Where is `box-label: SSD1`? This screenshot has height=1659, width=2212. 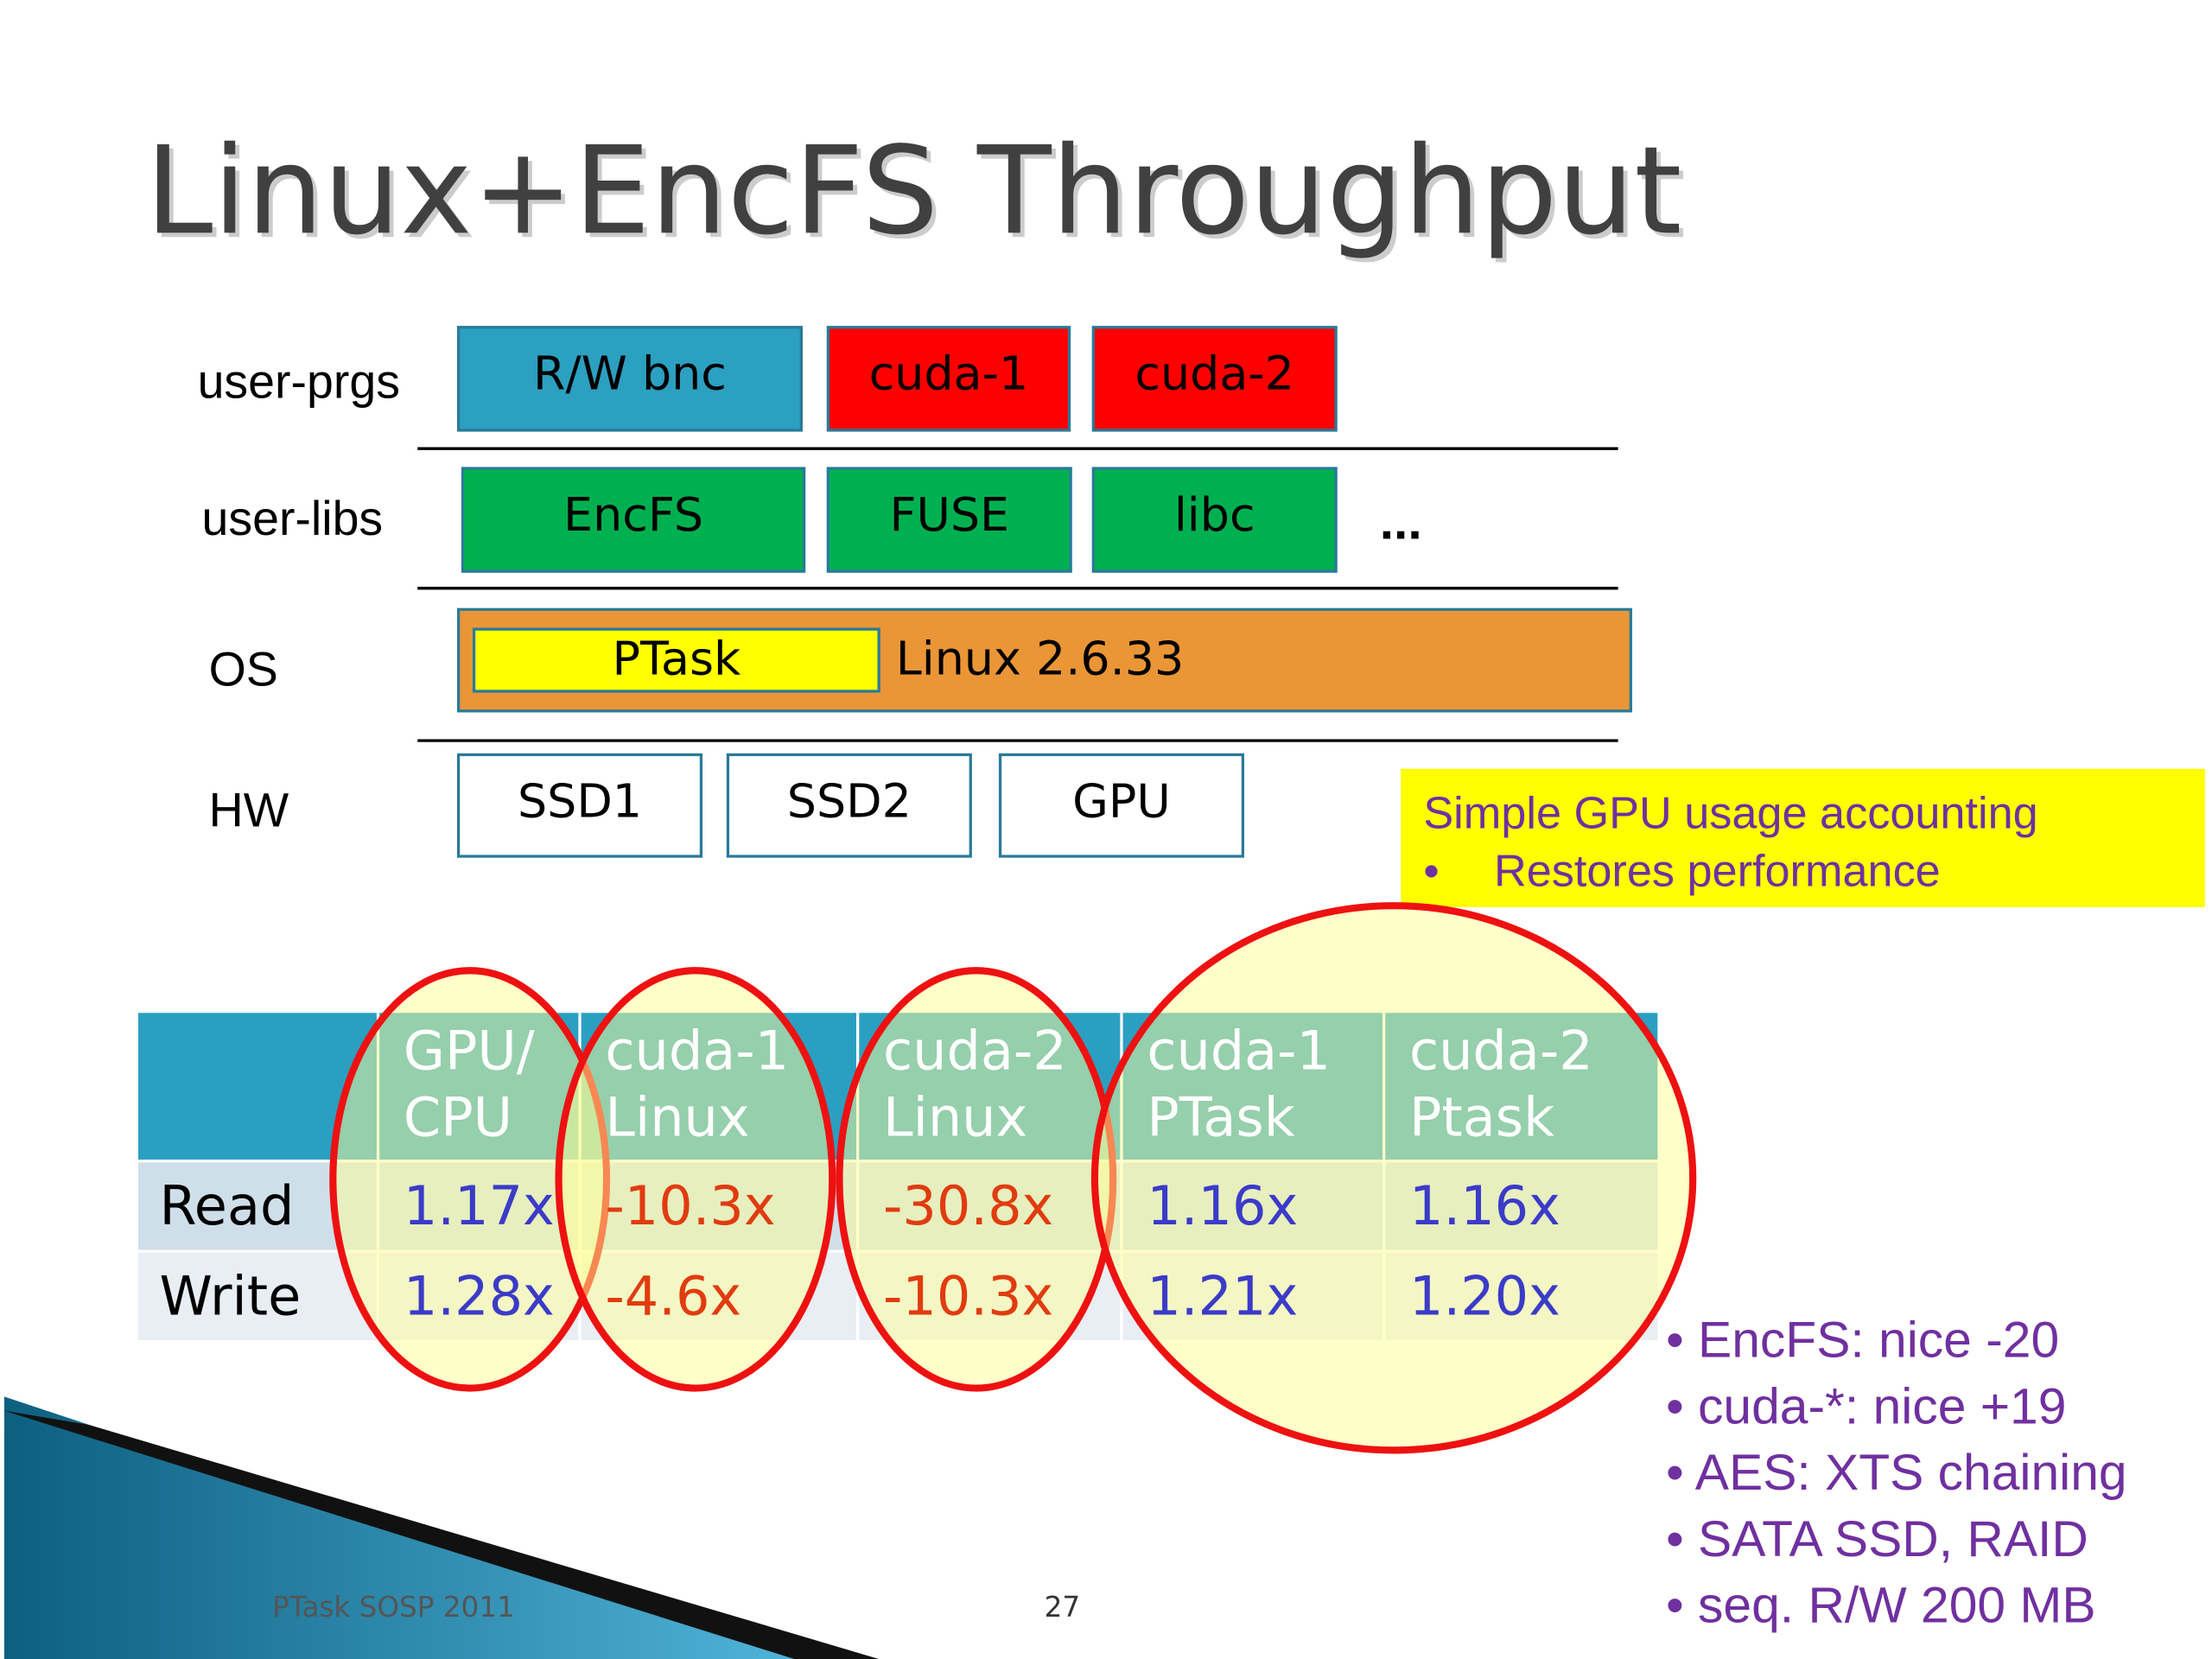 box-label: SSD1 is located at coordinates (580, 800).